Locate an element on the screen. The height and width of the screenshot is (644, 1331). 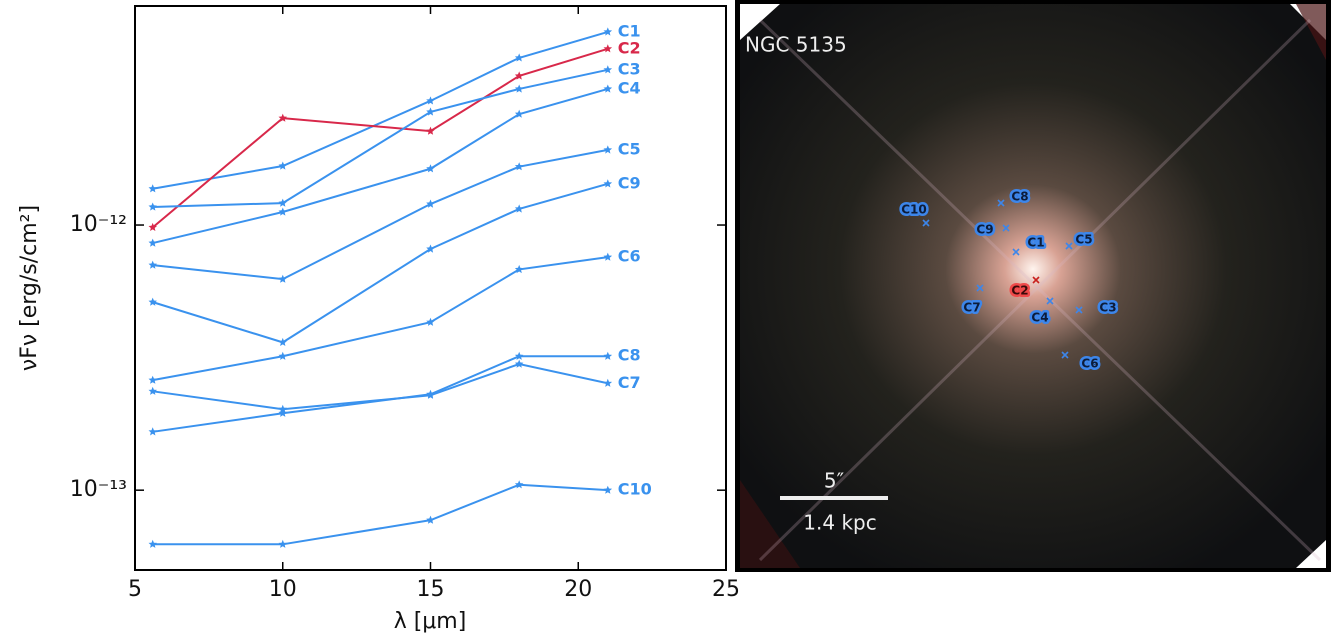
series: C2 is located at coordinates (394, 134).